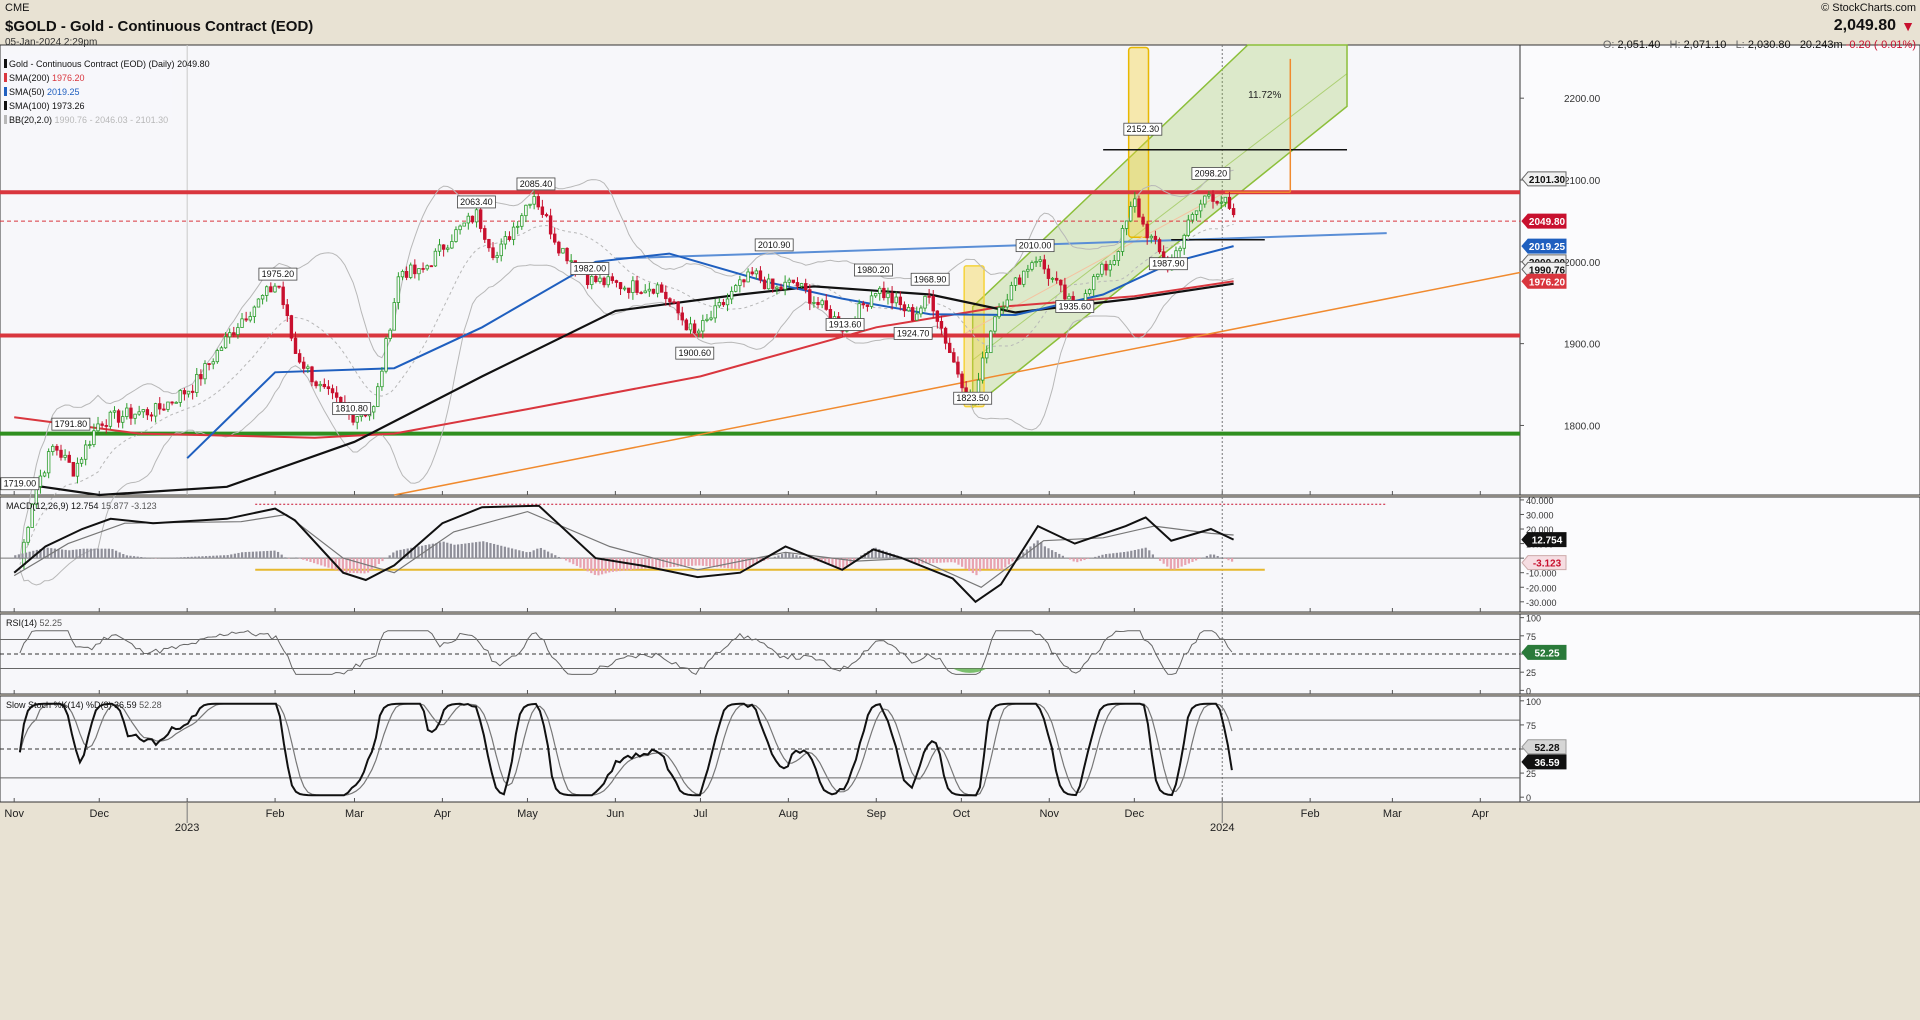 The width and height of the screenshot is (1920, 1020). Describe the element at coordinates (1719, 270) in the screenshot. I see `axis-panel-main` at that location.